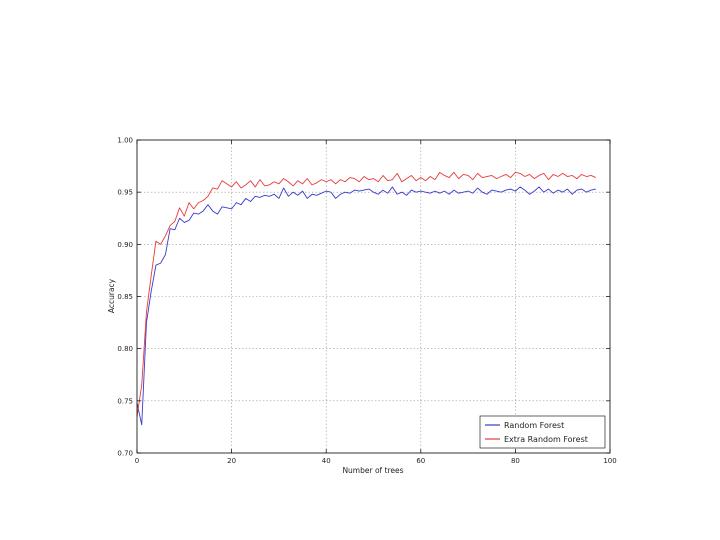  I want to click on x-tick-label-80: 80, so click(515, 461).